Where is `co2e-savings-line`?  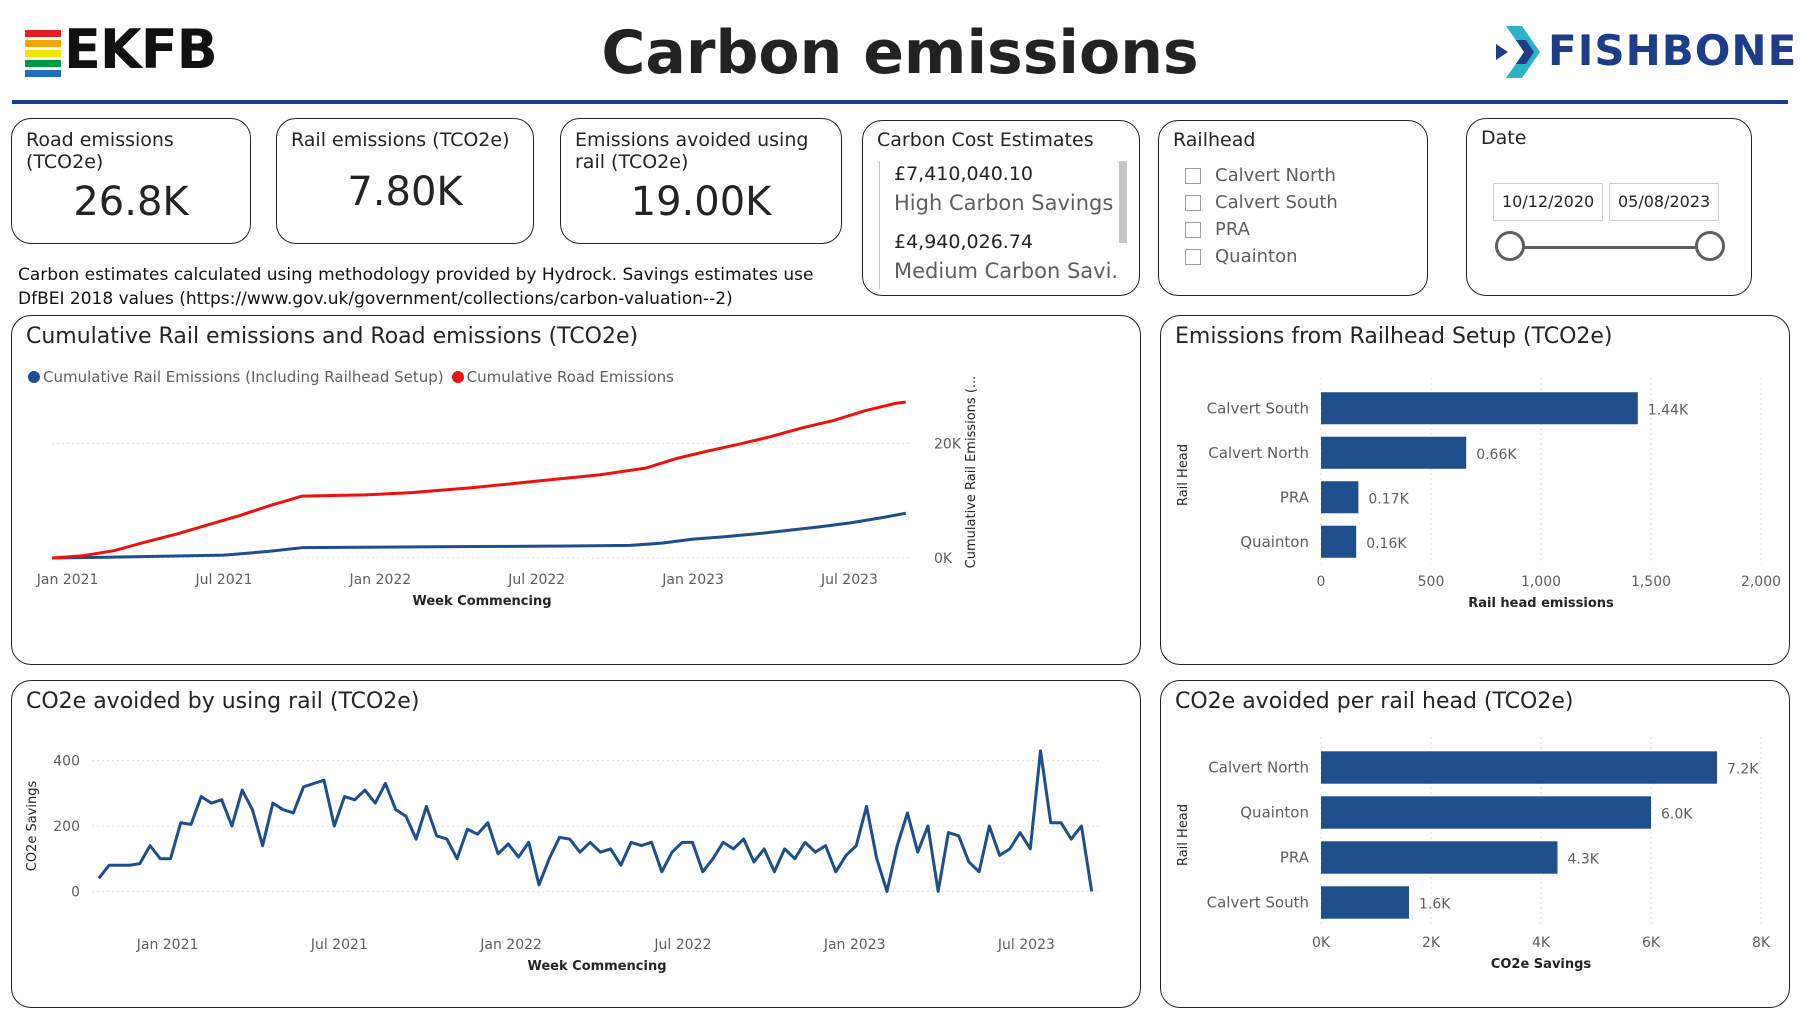
co2e-savings-line is located at coordinates (595, 821).